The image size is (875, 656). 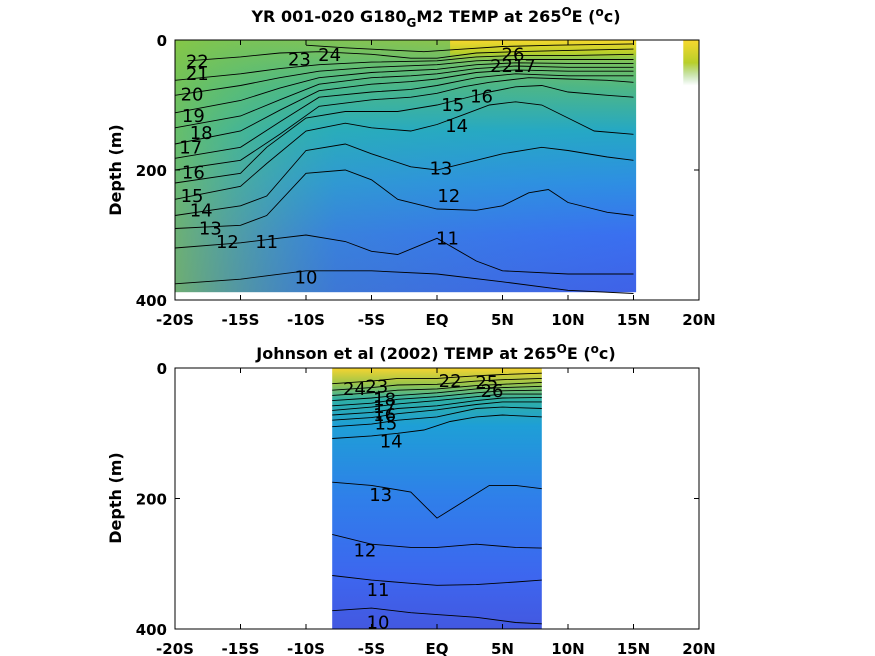 What do you see at coordinates (190, 147) in the screenshot?
I see `top-contour-label: 17` at bounding box center [190, 147].